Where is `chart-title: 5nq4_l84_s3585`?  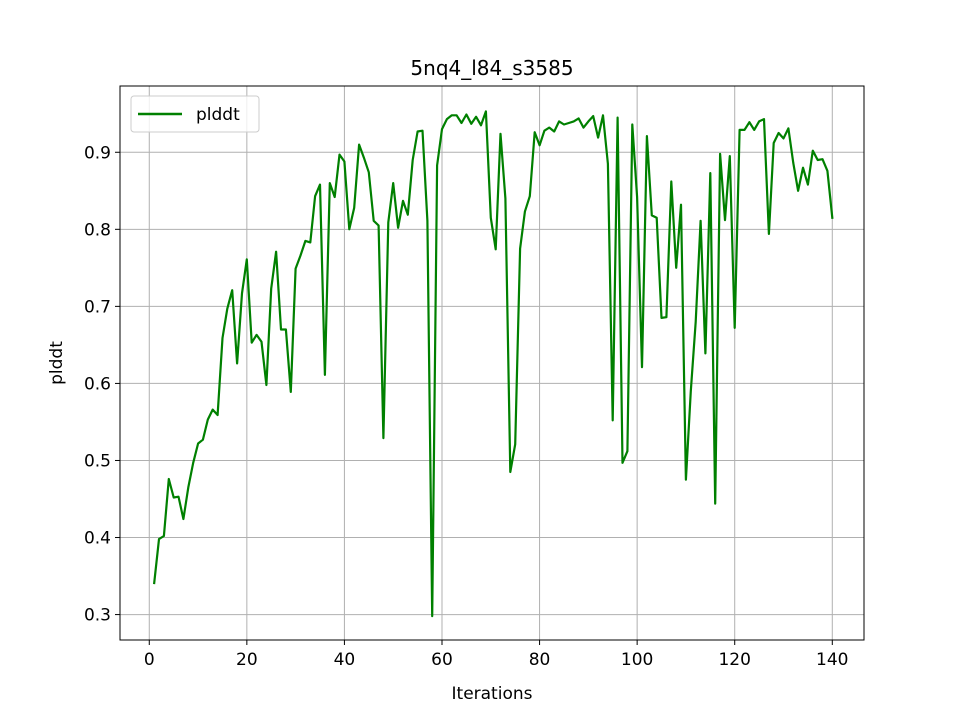
chart-title: 5nq4_l84_s3585 is located at coordinates (491, 68).